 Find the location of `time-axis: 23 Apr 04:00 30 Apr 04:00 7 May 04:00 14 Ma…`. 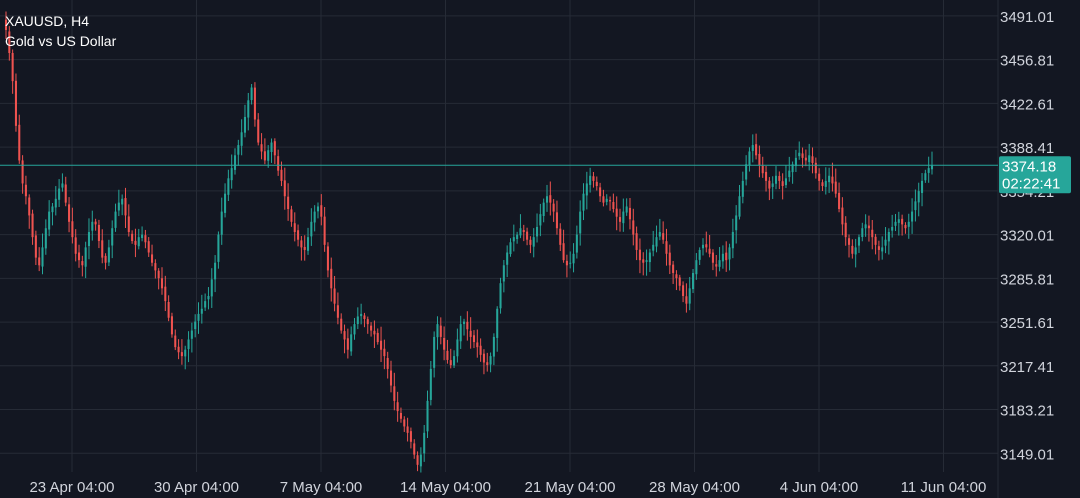

time-axis: 23 Apr 04:00 30 Apr 04:00 7 May 04:00 14 Ma… is located at coordinates (507, 487).